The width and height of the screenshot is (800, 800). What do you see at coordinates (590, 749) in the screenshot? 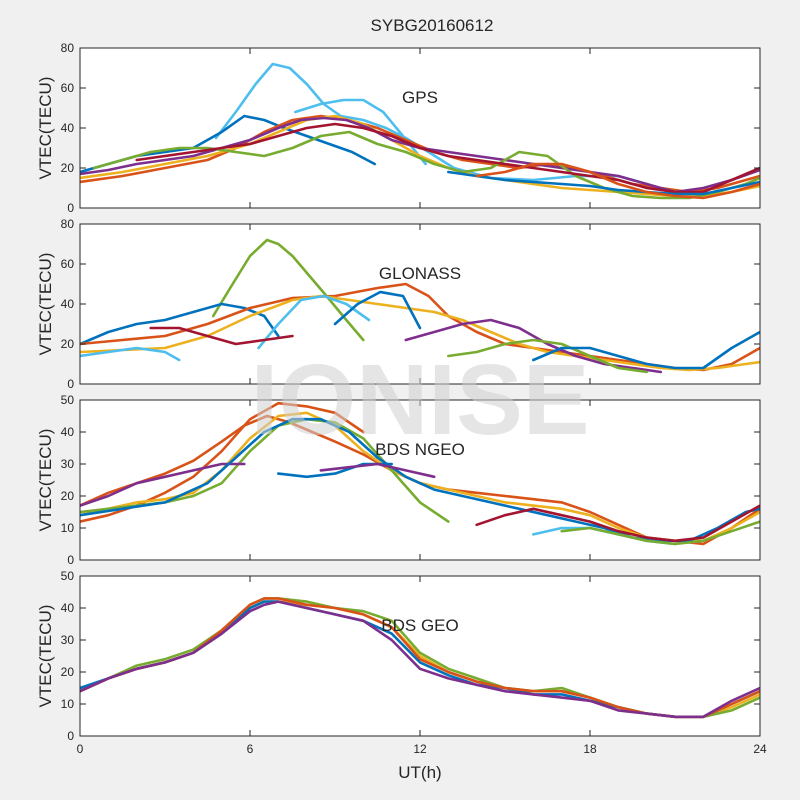
I see `x-tick-label: 18` at bounding box center [590, 749].